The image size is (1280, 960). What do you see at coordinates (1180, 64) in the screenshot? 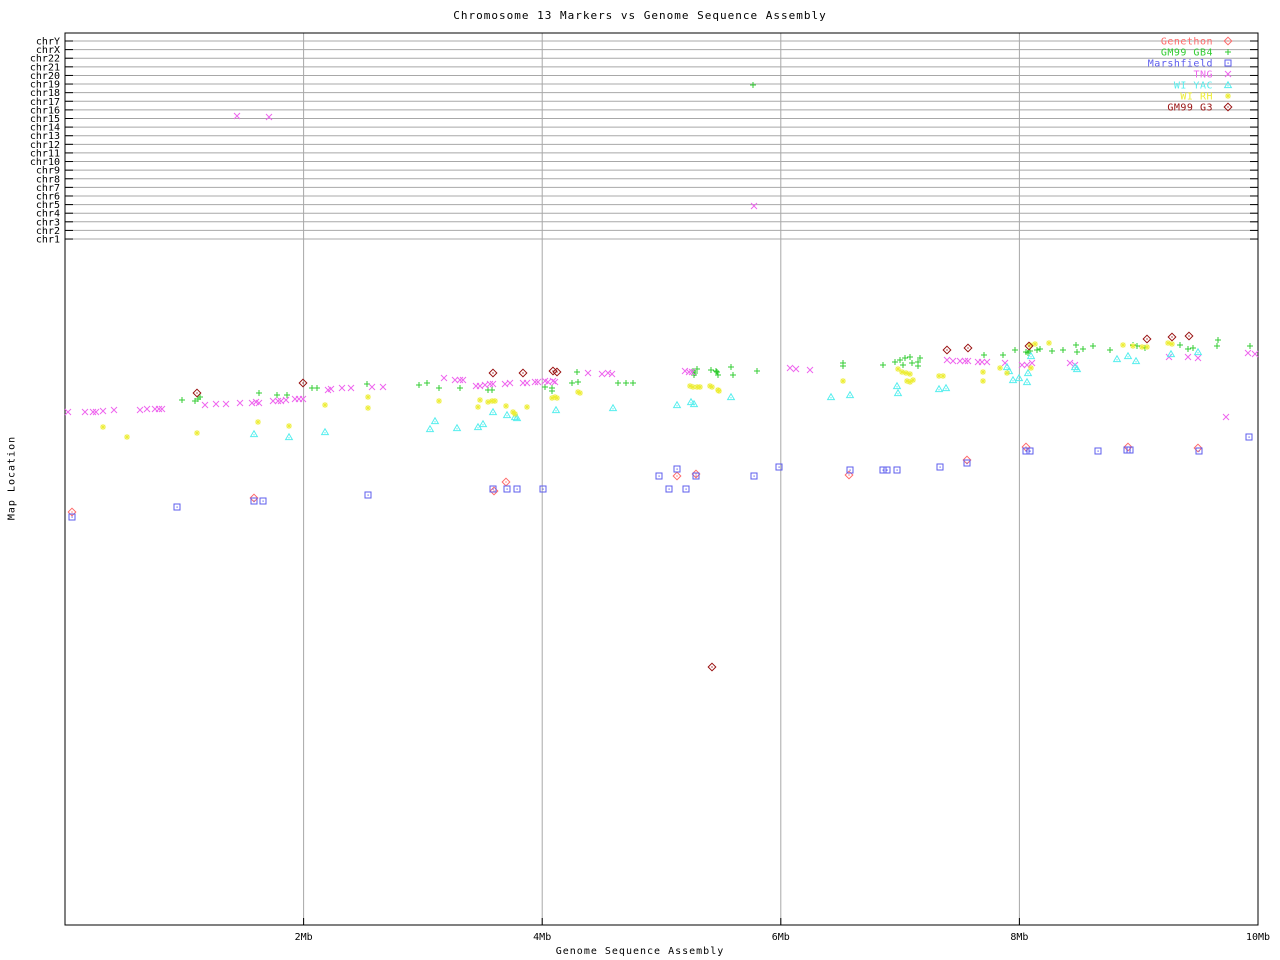
I see `legend-label: Marshfield` at bounding box center [1180, 64].